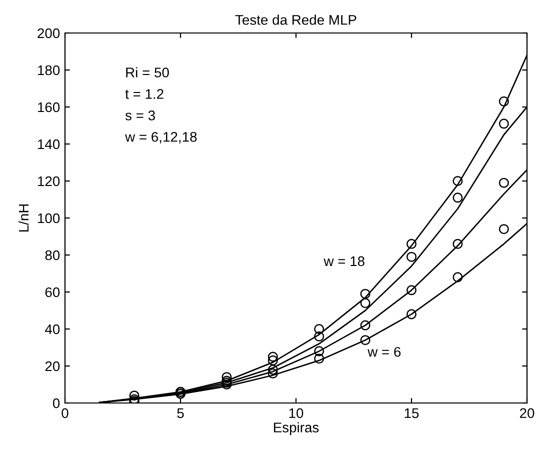 Image resolution: width=542 pixels, height=450 pixels. Describe the element at coordinates (56, 403) in the screenshot. I see `y-tick-label: 0` at that location.